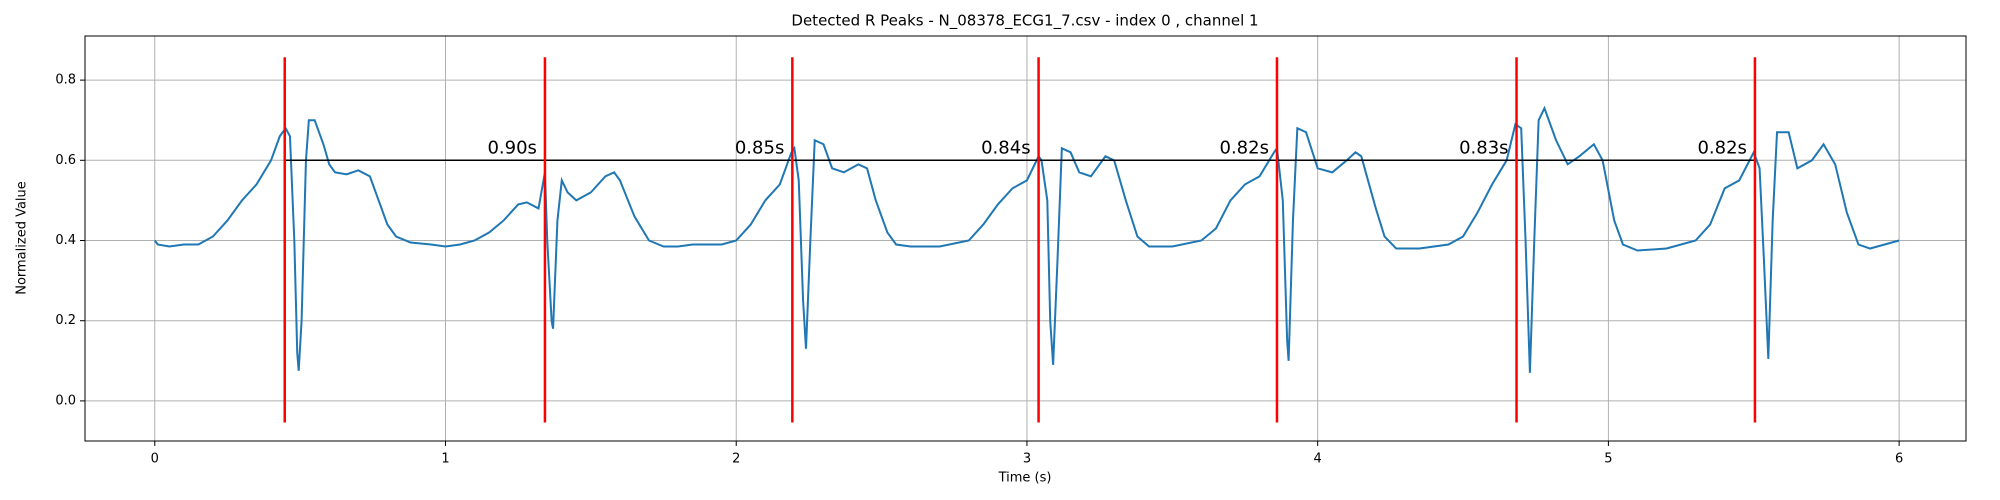  What do you see at coordinates (445, 459) in the screenshot?
I see `x-tick-label: 1` at bounding box center [445, 459].